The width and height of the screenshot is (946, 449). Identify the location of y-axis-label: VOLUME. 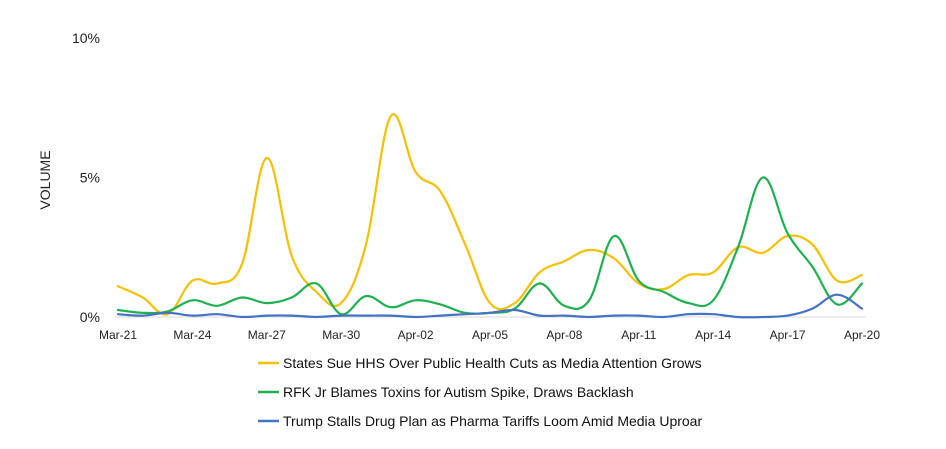
(45, 179).